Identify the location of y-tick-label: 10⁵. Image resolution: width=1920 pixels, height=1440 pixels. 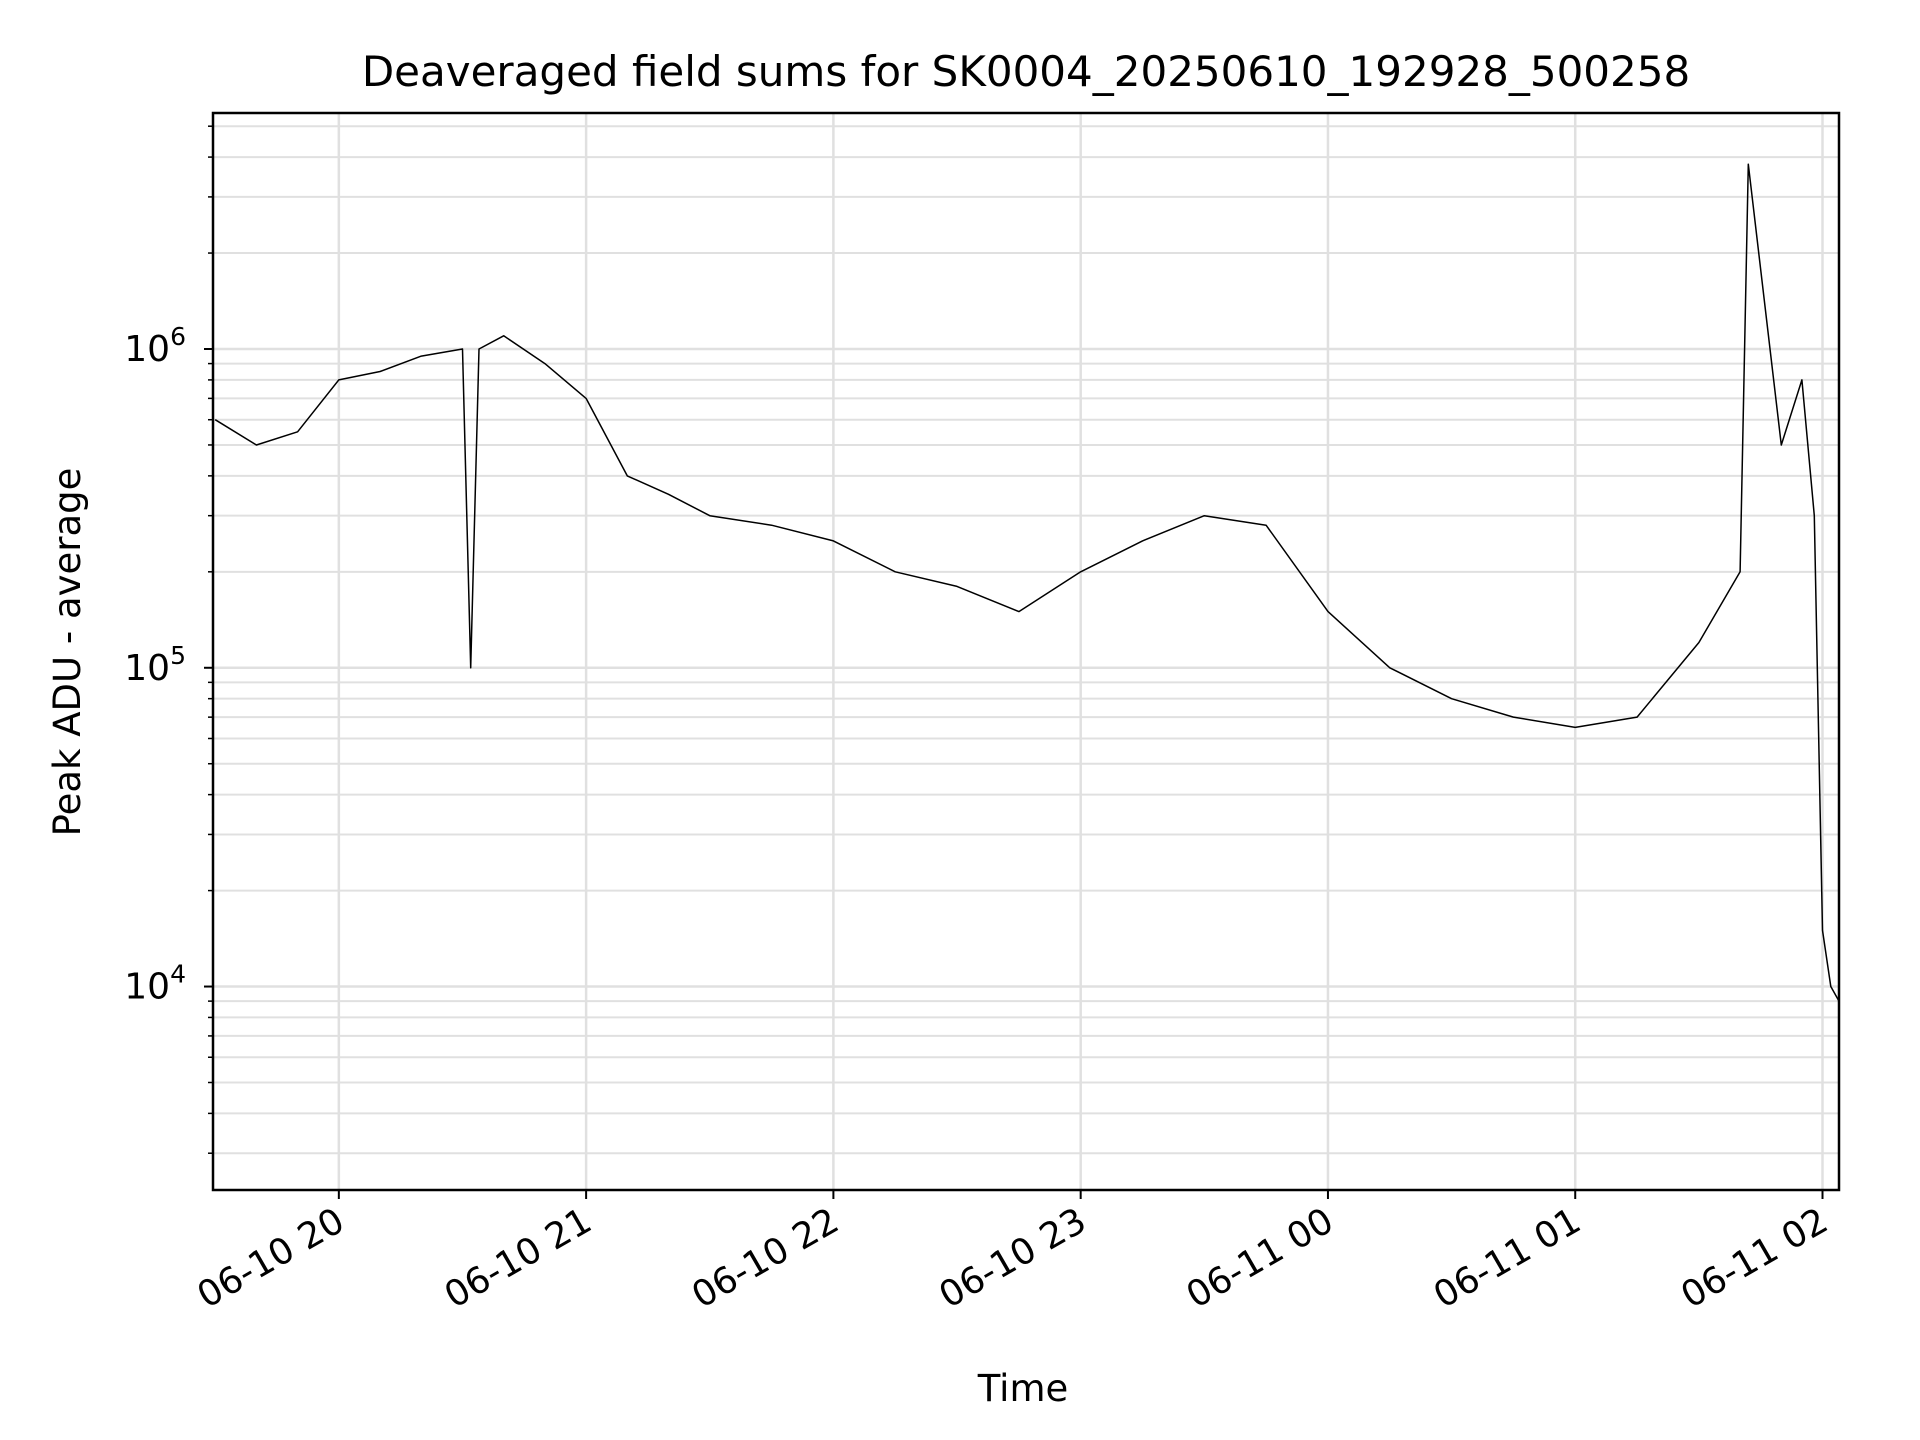
(155, 665).